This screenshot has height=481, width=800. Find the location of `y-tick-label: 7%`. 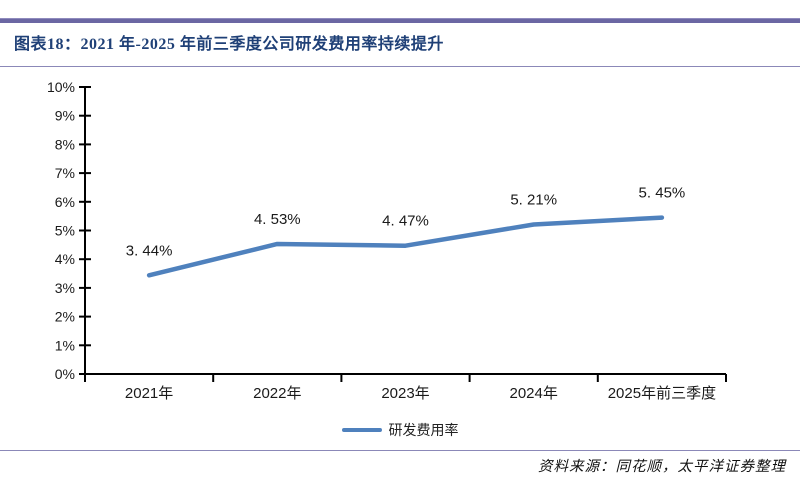

y-tick-label: 7% is located at coordinates (65, 173).